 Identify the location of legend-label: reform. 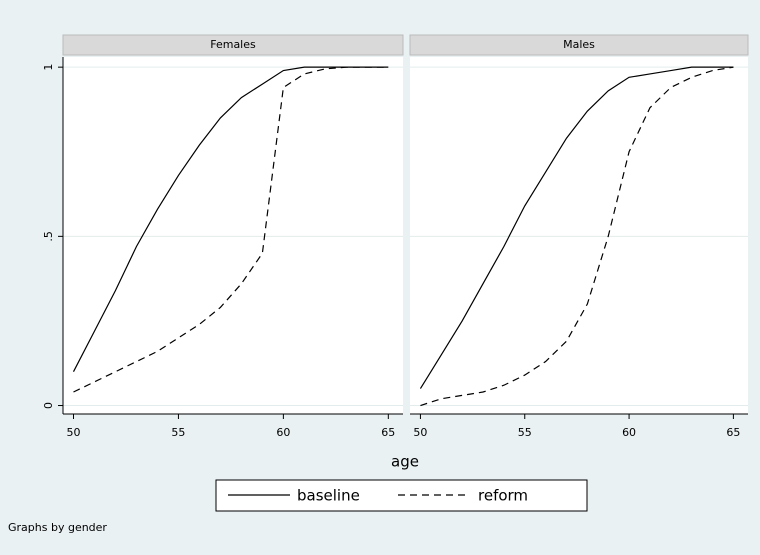
(503, 496).